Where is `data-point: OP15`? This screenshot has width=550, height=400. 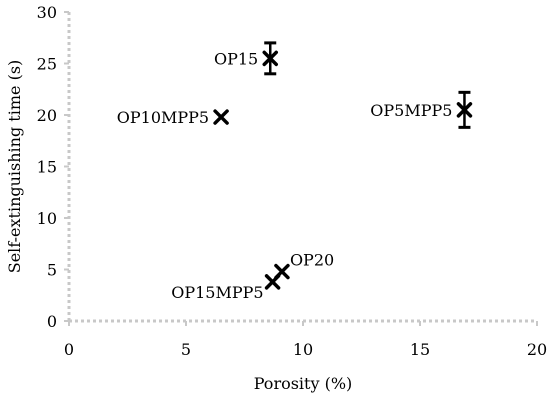 data-point: OP15 is located at coordinates (246, 58).